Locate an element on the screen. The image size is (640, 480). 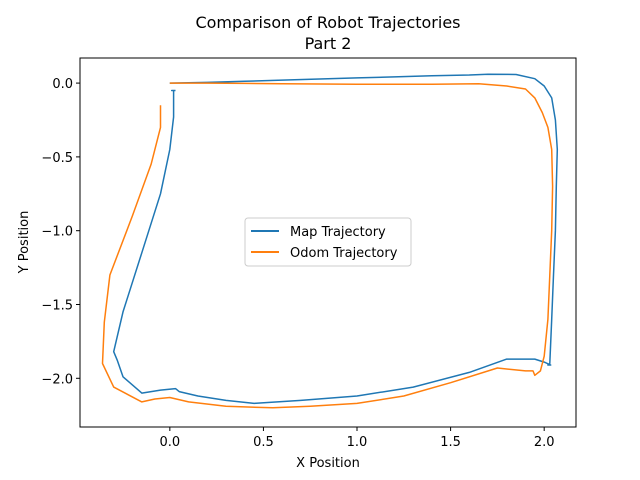
chart-title-line2: Part 2 is located at coordinates (328, 43).